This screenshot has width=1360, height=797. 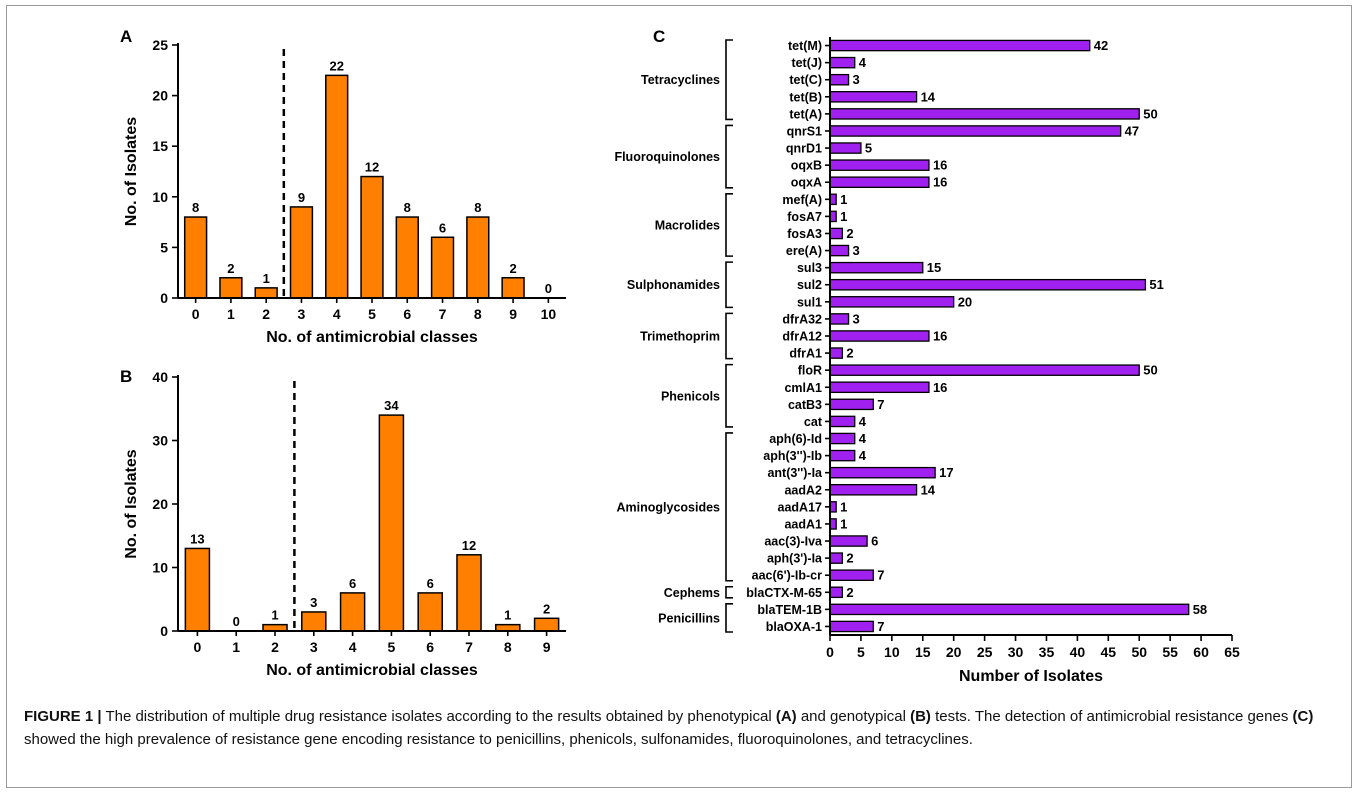 What do you see at coordinates (687, 225) in the screenshot?
I see `panel-c-group-label: Macrolides` at bounding box center [687, 225].